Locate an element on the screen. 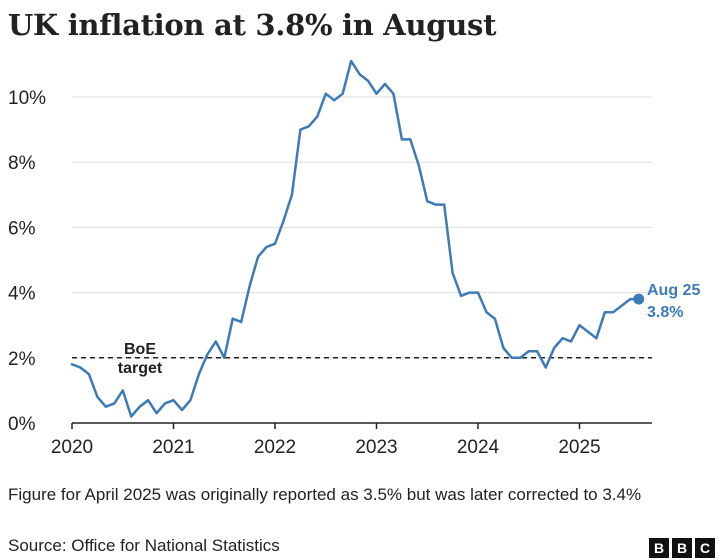  boe-target-label: BoE is located at coordinates (140, 349).